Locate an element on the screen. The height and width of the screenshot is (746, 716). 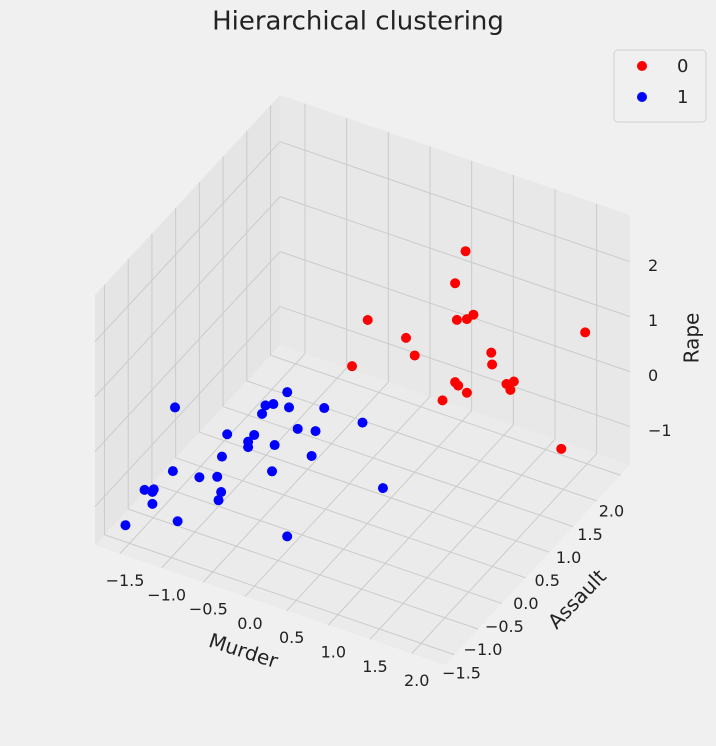
y-tick-label: 0.0 is located at coordinates (525, 603).